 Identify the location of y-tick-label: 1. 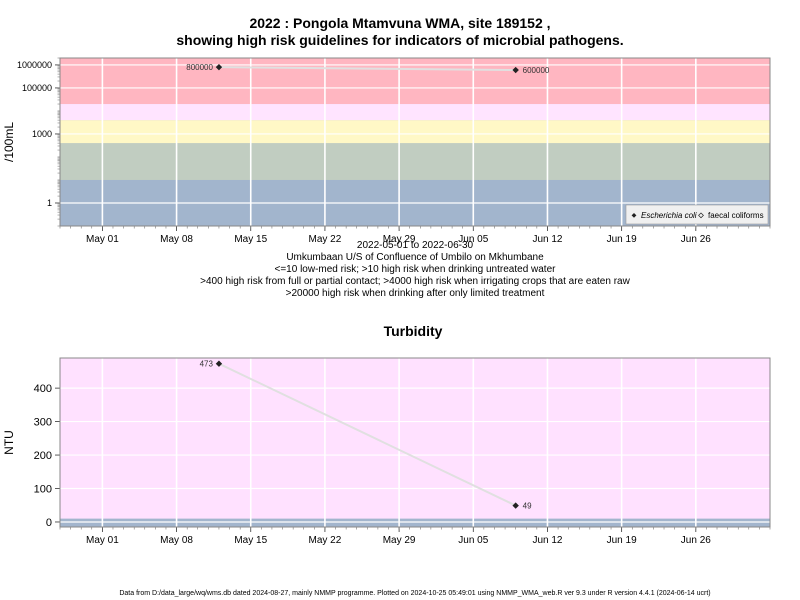
(49, 203).